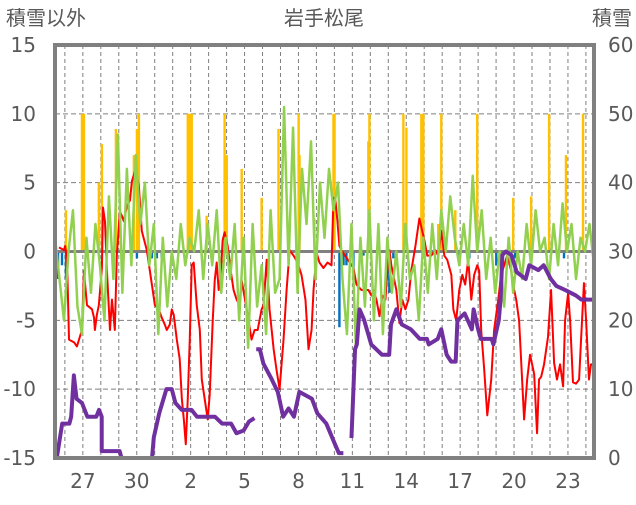  What do you see at coordinates (26, 320) in the screenshot?
I see `left-tick-label: -5` at bounding box center [26, 320].